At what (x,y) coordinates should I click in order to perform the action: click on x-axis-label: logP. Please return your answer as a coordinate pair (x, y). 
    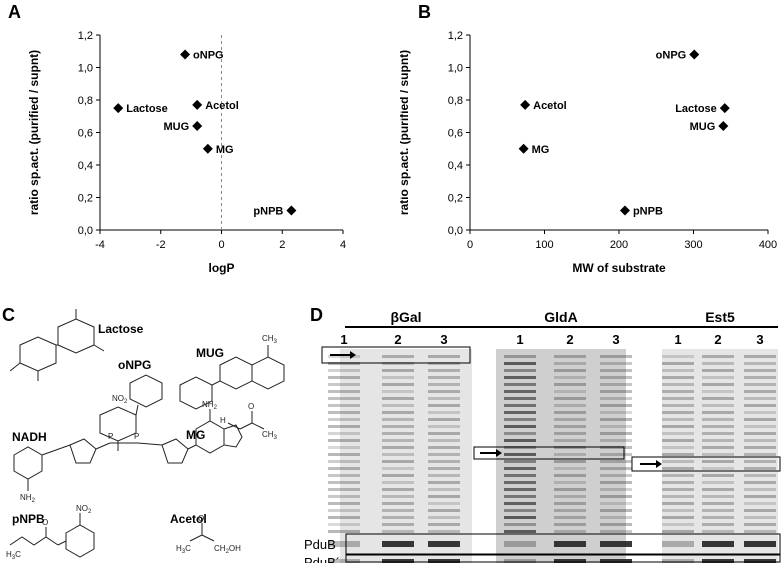
    Looking at the image, I should click on (222, 268).